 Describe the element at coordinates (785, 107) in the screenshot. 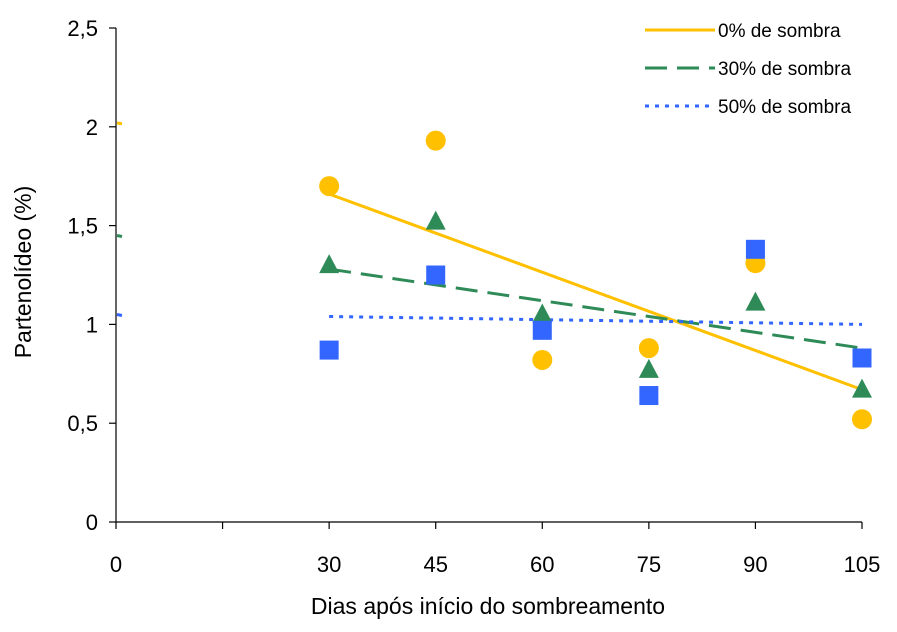

I see `legend-label: 50% de sombra` at that location.